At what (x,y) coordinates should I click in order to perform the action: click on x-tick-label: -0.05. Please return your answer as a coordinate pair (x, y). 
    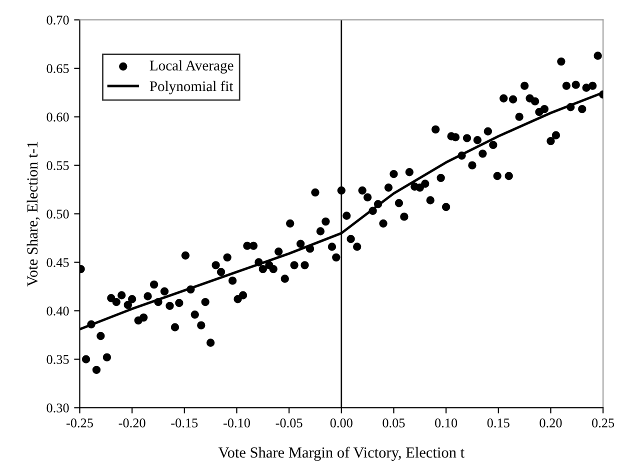
    Looking at the image, I should click on (289, 423).